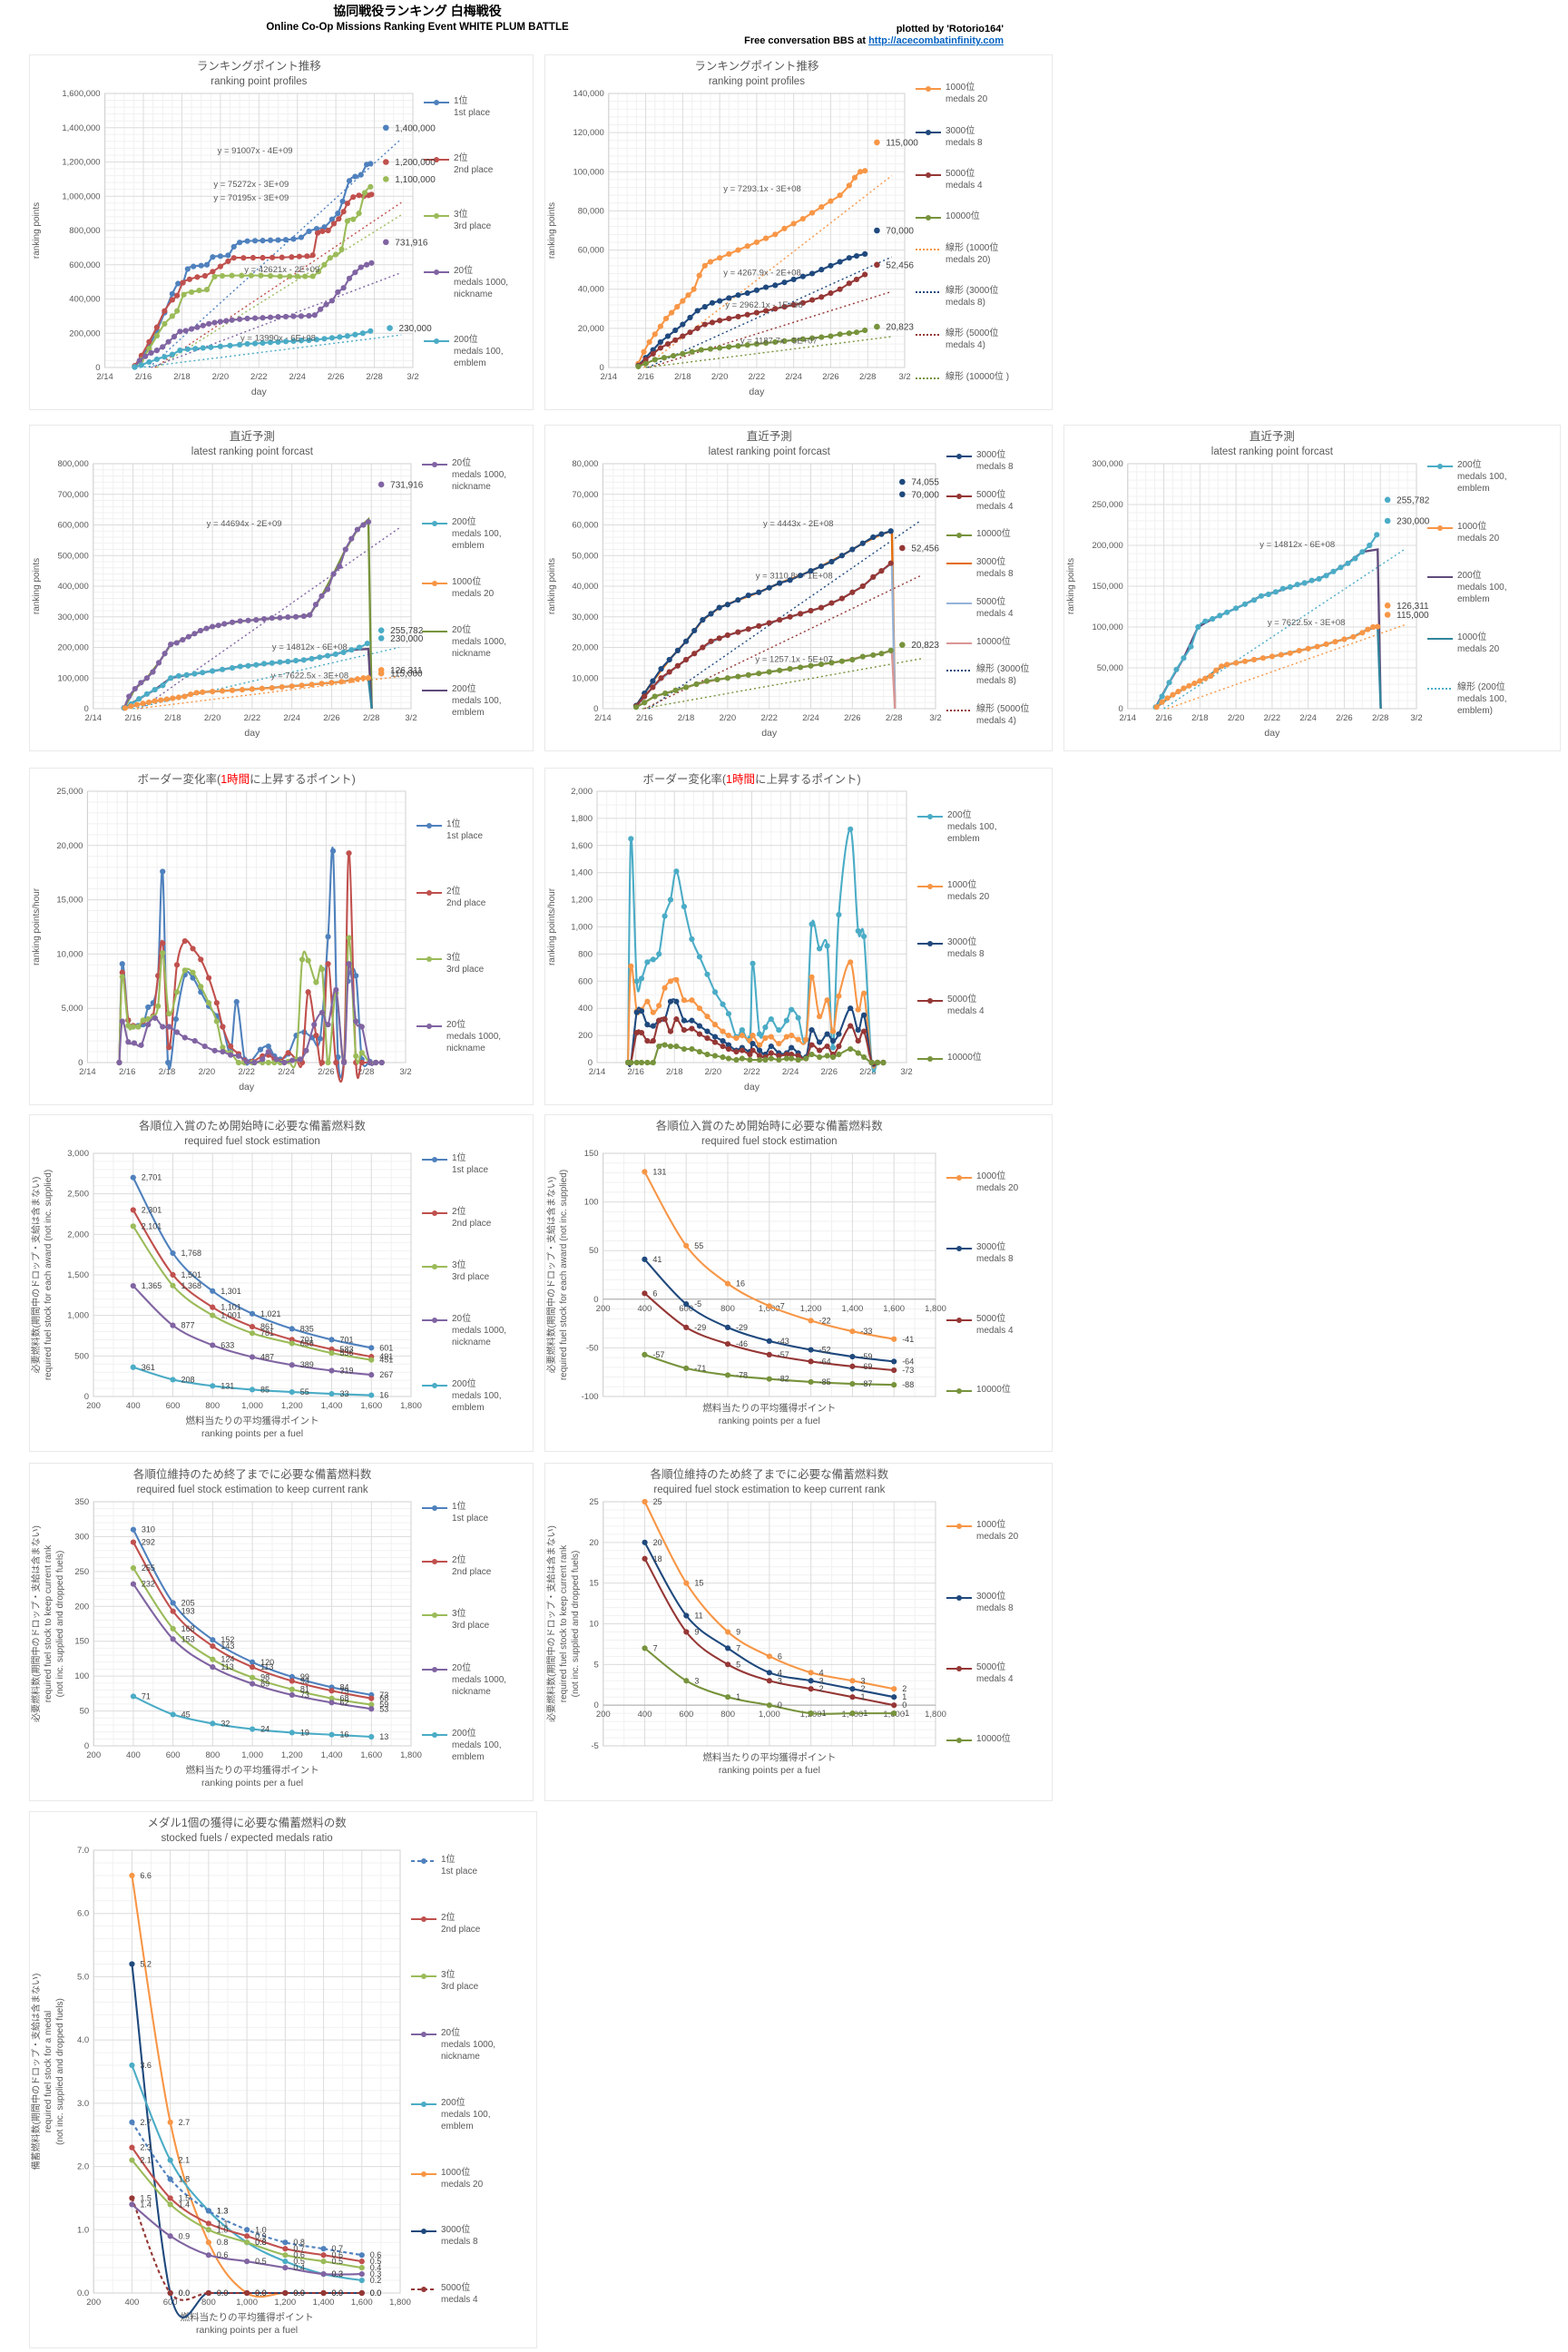 The image size is (1568, 2352). What do you see at coordinates (265, 1389) in the screenshot?
I see `svg-text: 85` at bounding box center [265, 1389].